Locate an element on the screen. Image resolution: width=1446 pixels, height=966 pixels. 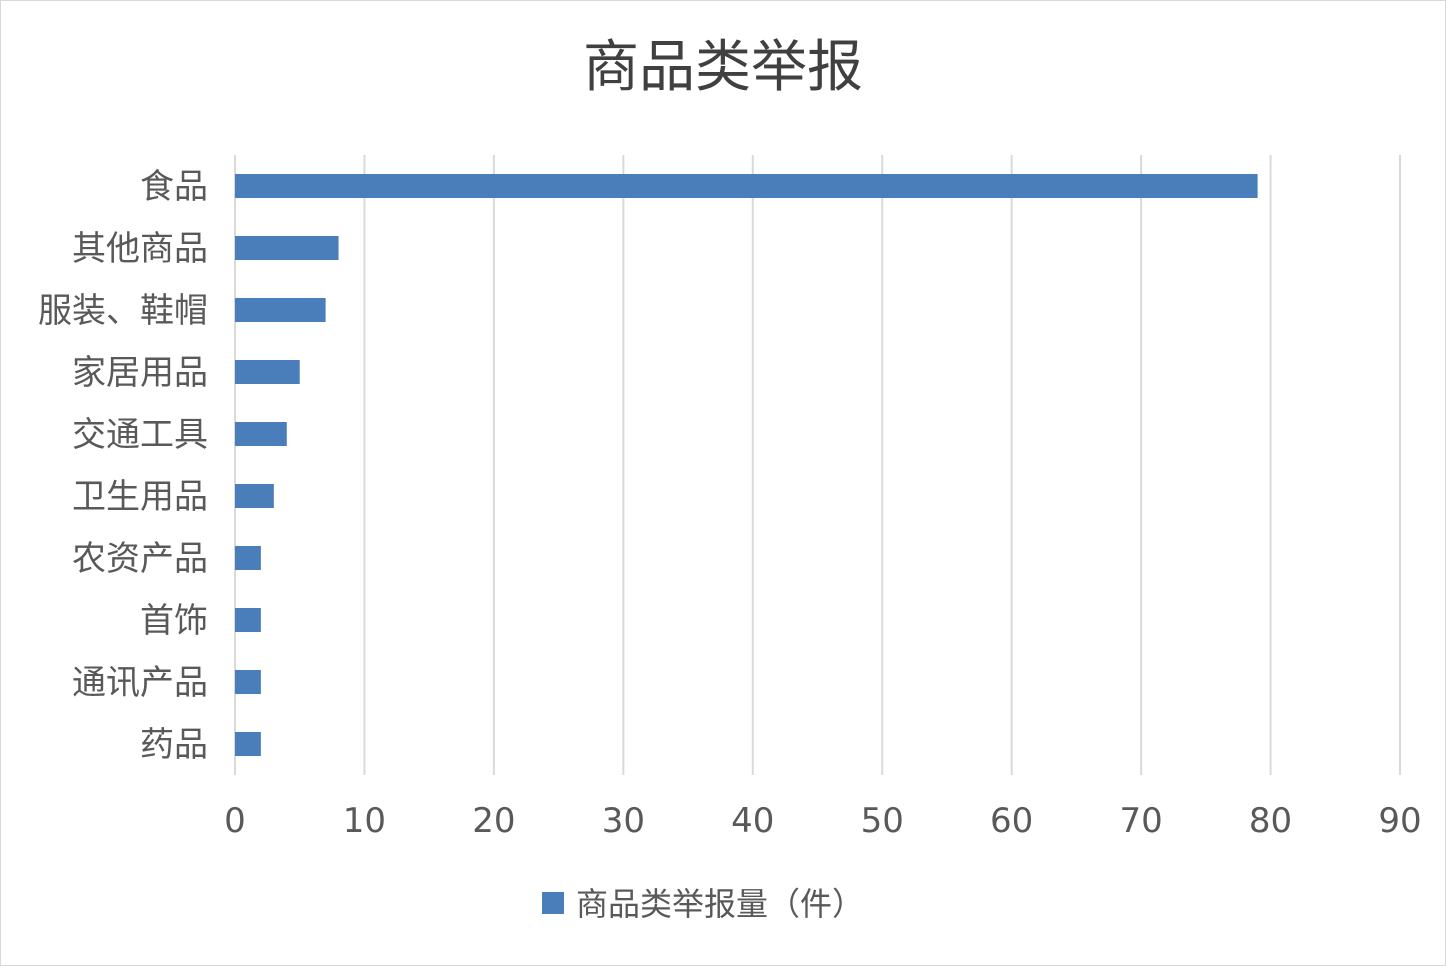
category-label: 卫生用品 is located at coordinates (140, 497).